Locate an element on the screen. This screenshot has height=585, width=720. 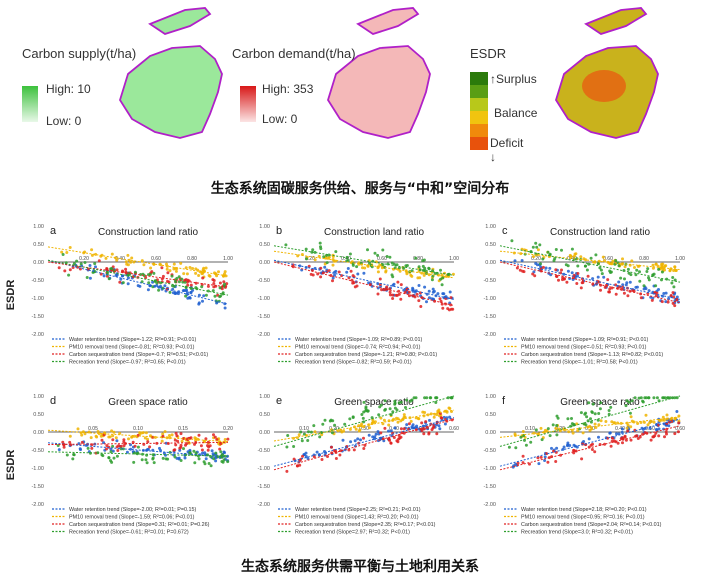
esdr-surplus-label: Surplus is located at coordinates (516, 79).